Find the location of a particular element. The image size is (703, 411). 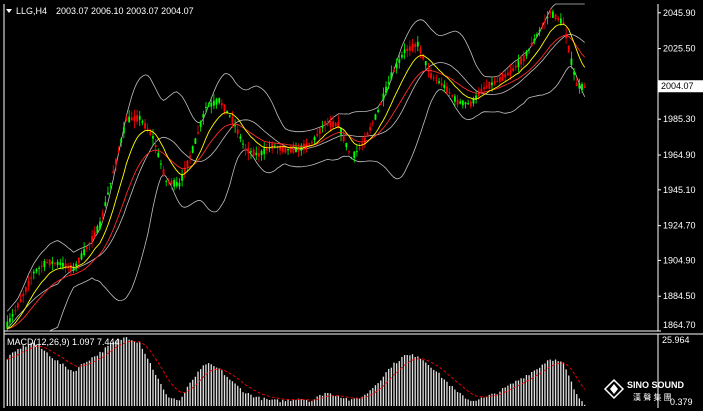

macd-bottom-value: 0.379 is located at coordinates (681, 402).